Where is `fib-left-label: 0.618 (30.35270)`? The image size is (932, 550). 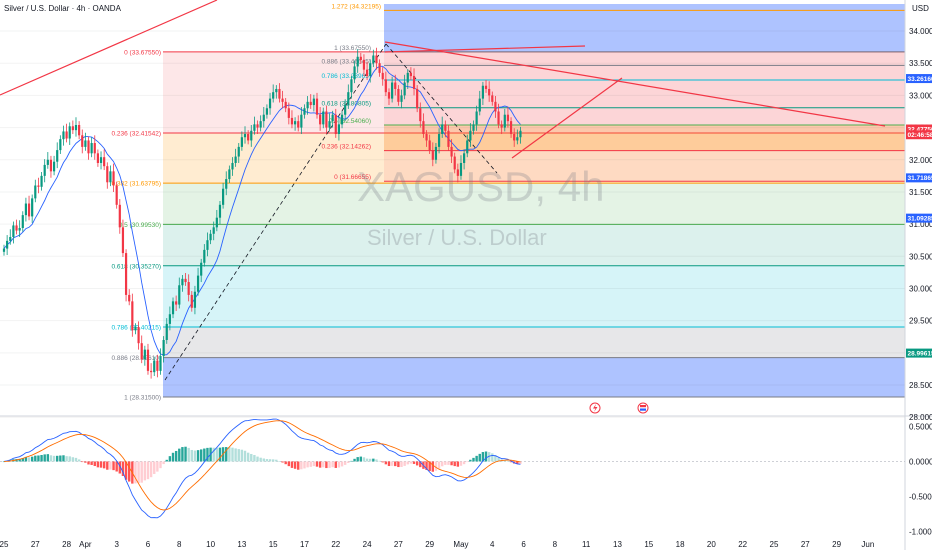 fib-left-label: 0.618 (30.35270) is located at coordinates (136, 266).